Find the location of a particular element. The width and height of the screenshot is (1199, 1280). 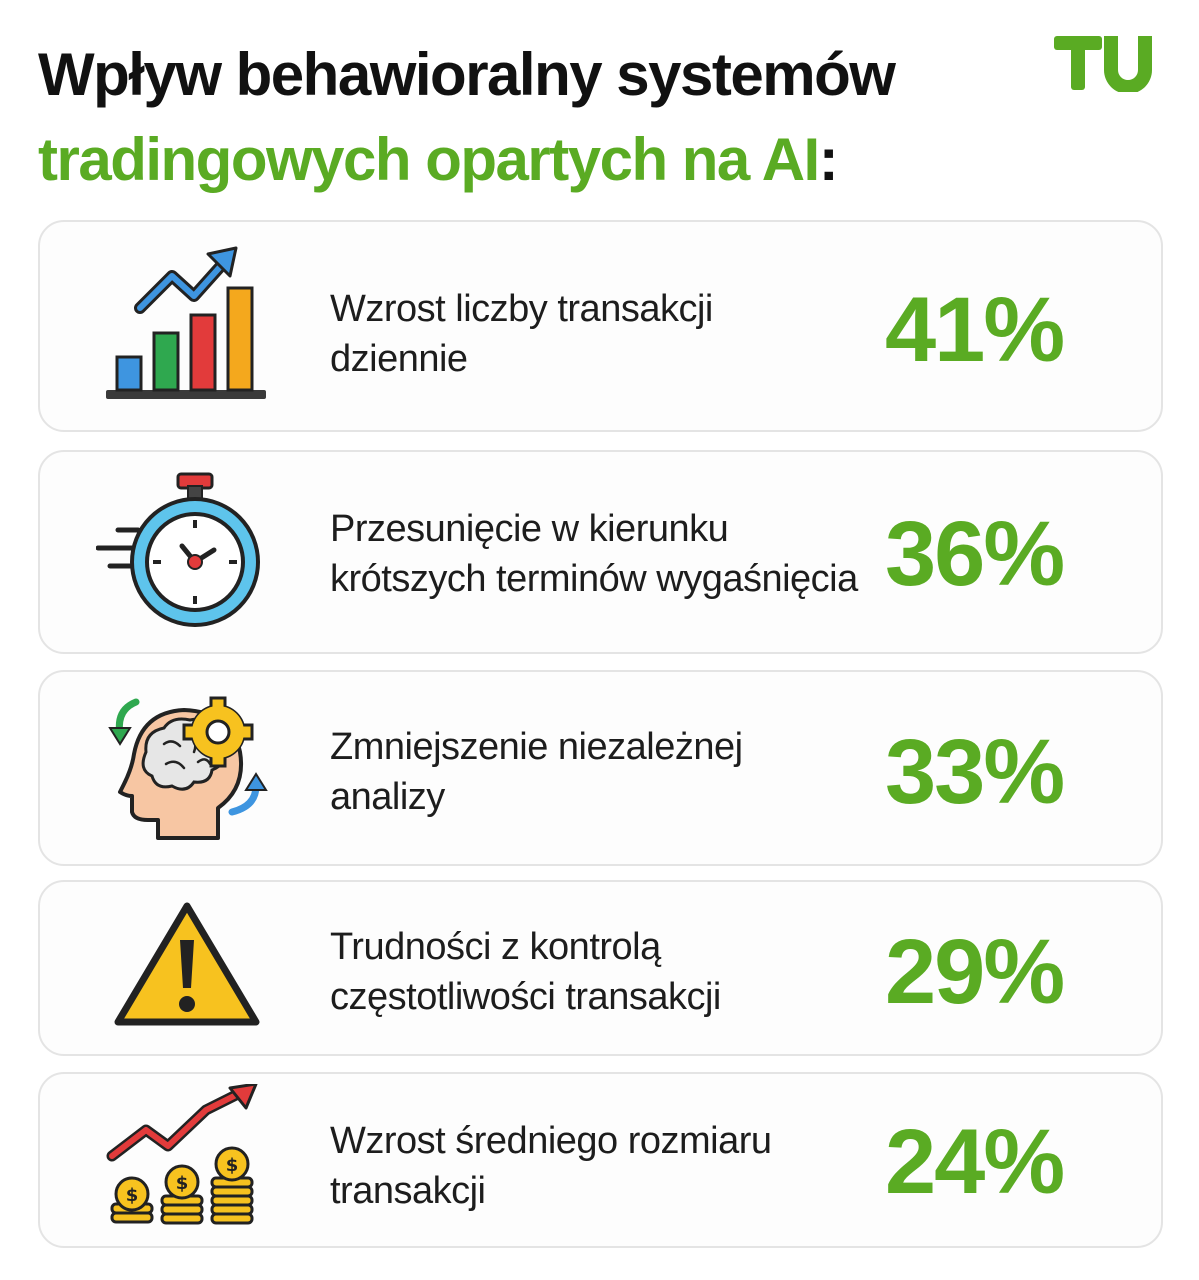

stat-value: 41% is located at coordinates (975, 330).